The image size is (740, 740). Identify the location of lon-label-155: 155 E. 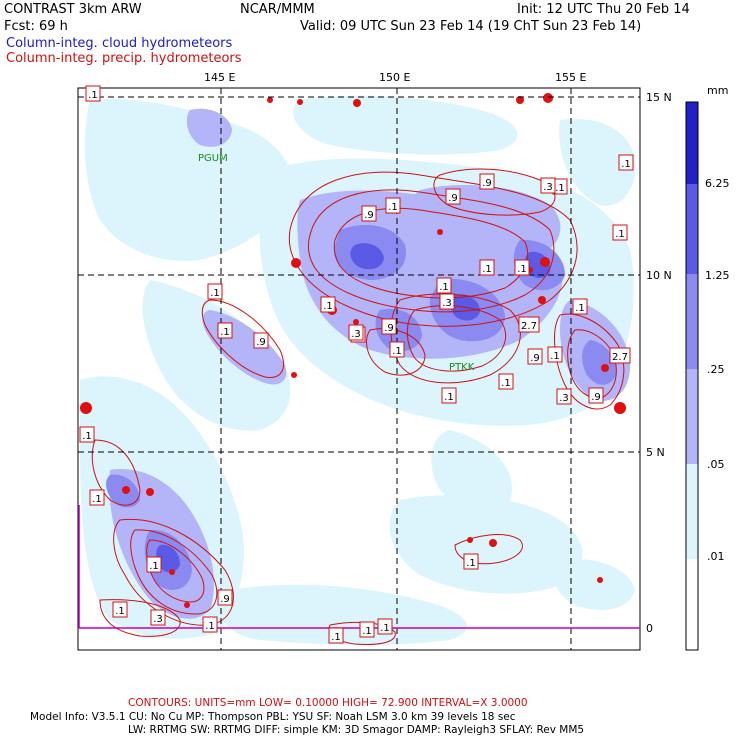
(571, 77).